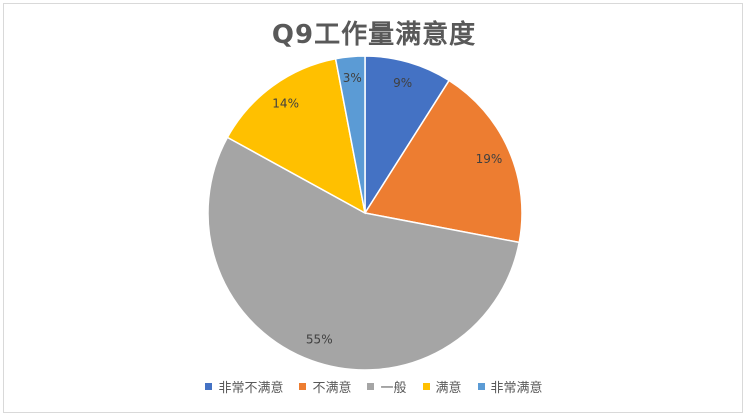 The width and height of the screenshot is (748, 418). I want to click on legend-item-1: 非常不满意, so click(244, 386).